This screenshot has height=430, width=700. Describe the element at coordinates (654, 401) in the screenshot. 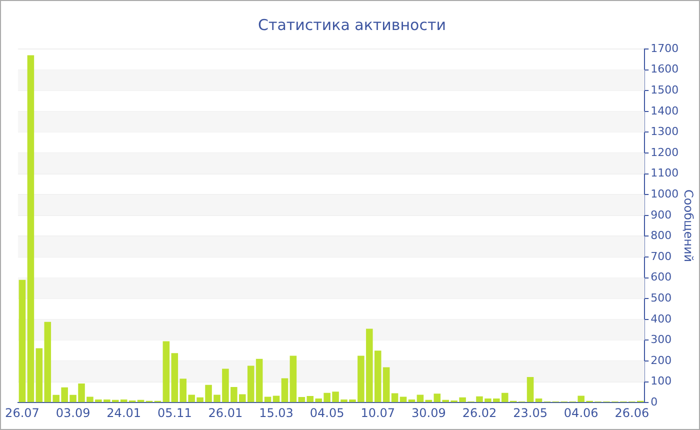

I see `y-tick-label: 0` at that location.